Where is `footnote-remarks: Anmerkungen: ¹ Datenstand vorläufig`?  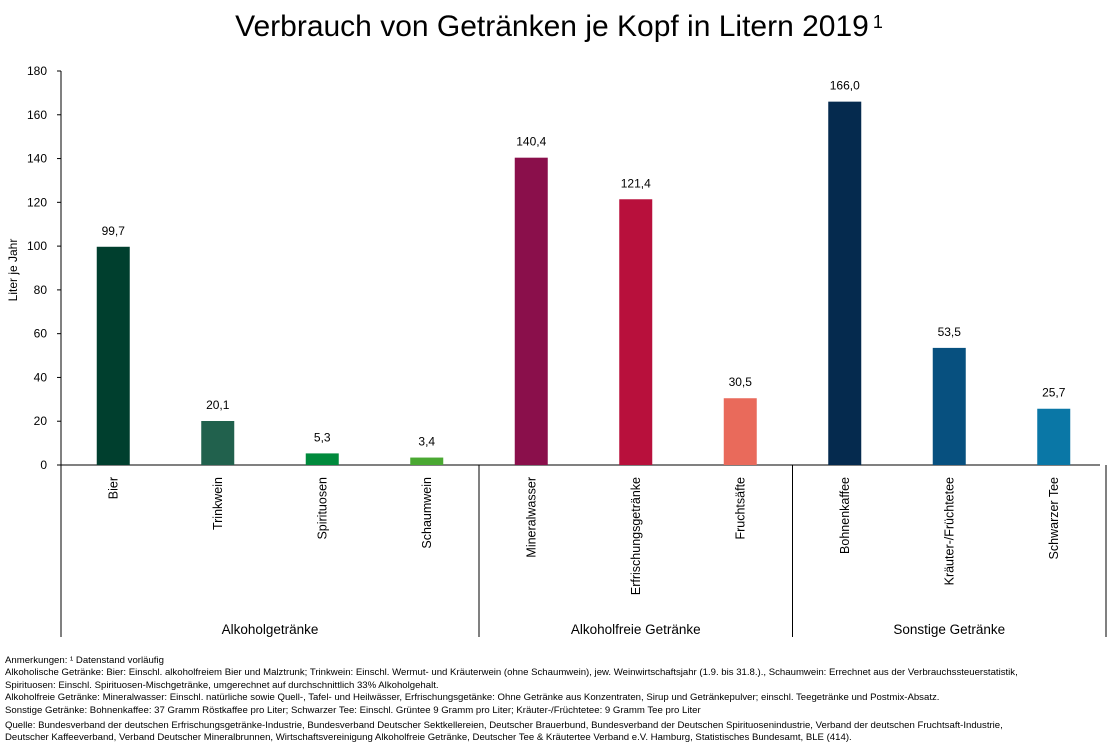
footnote-remarks: Anmerkungen: ¹ Datenstand vorläufig is located at coordinates (84, 660).